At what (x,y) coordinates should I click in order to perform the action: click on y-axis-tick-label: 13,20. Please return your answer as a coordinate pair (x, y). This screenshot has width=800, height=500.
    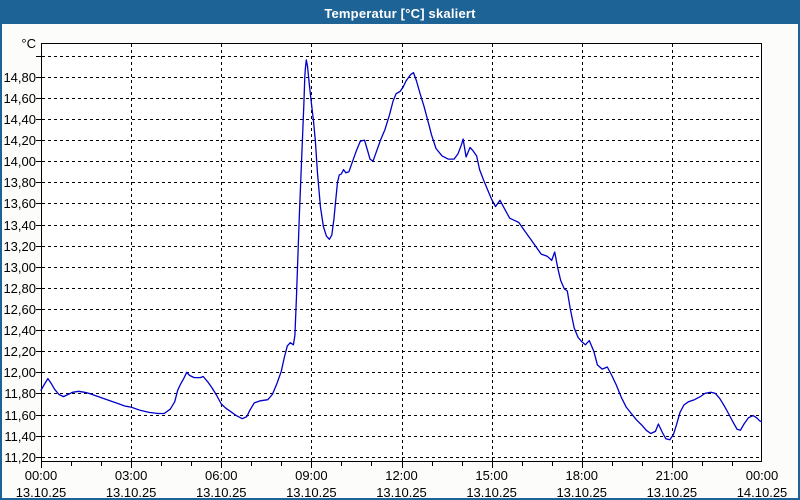
    Looking at the image, I should click on (19, 246).